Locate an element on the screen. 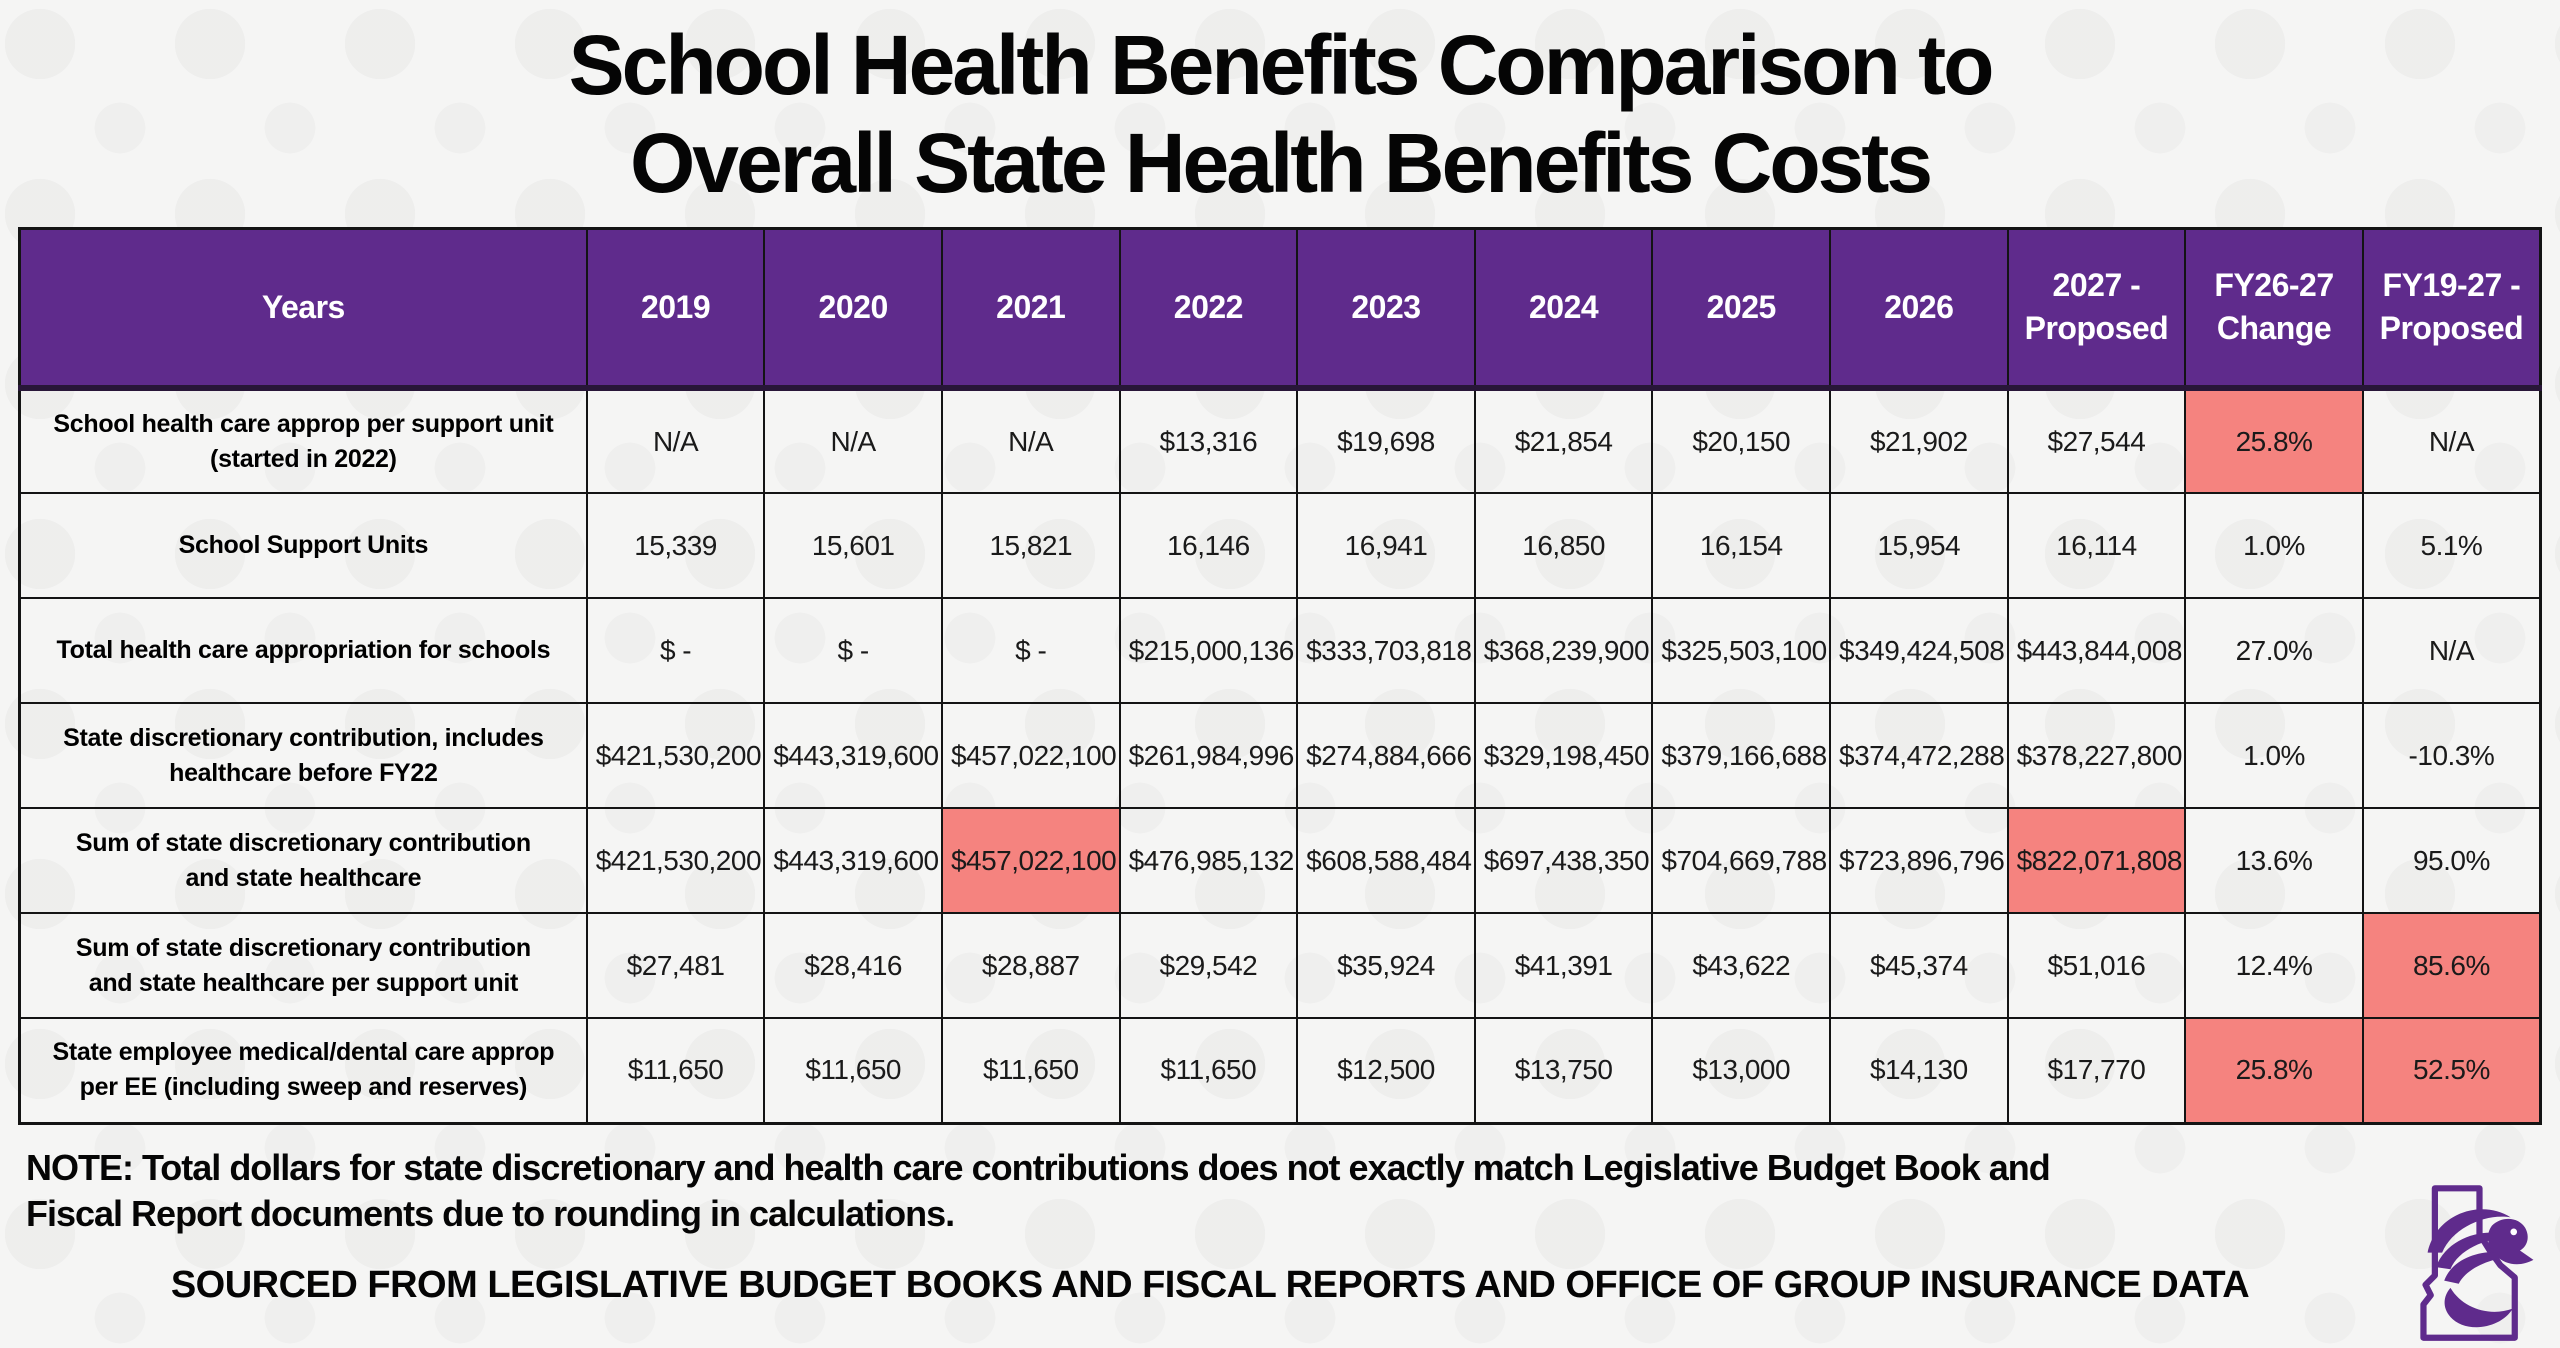 Image resolution: width=2560 pixels, height=1348 pixels. table-cell: 13.6% is located at coordinates (2274, 861).